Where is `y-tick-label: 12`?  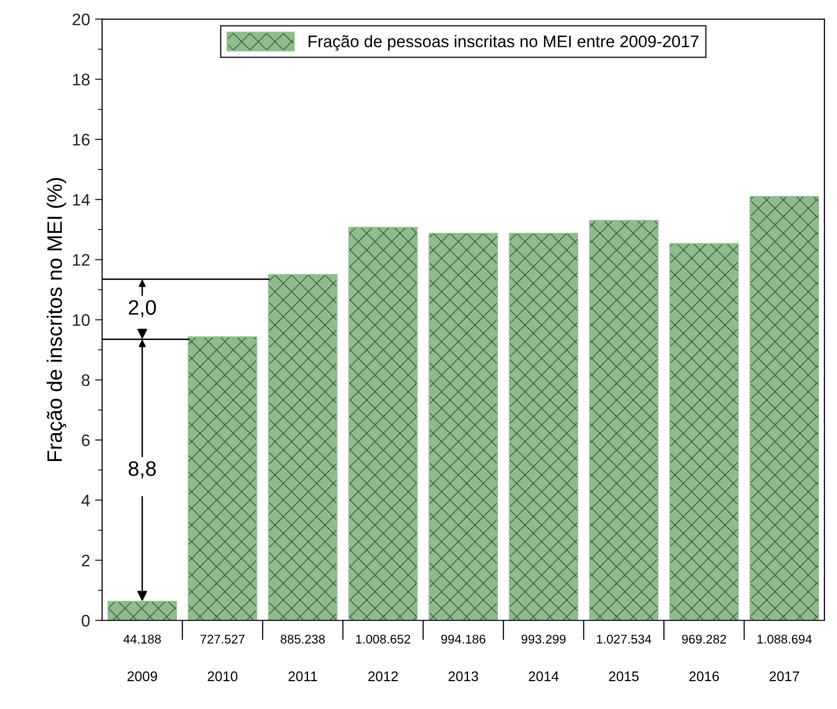 y-tick-label: 12 is located at coordinates (81, 260).